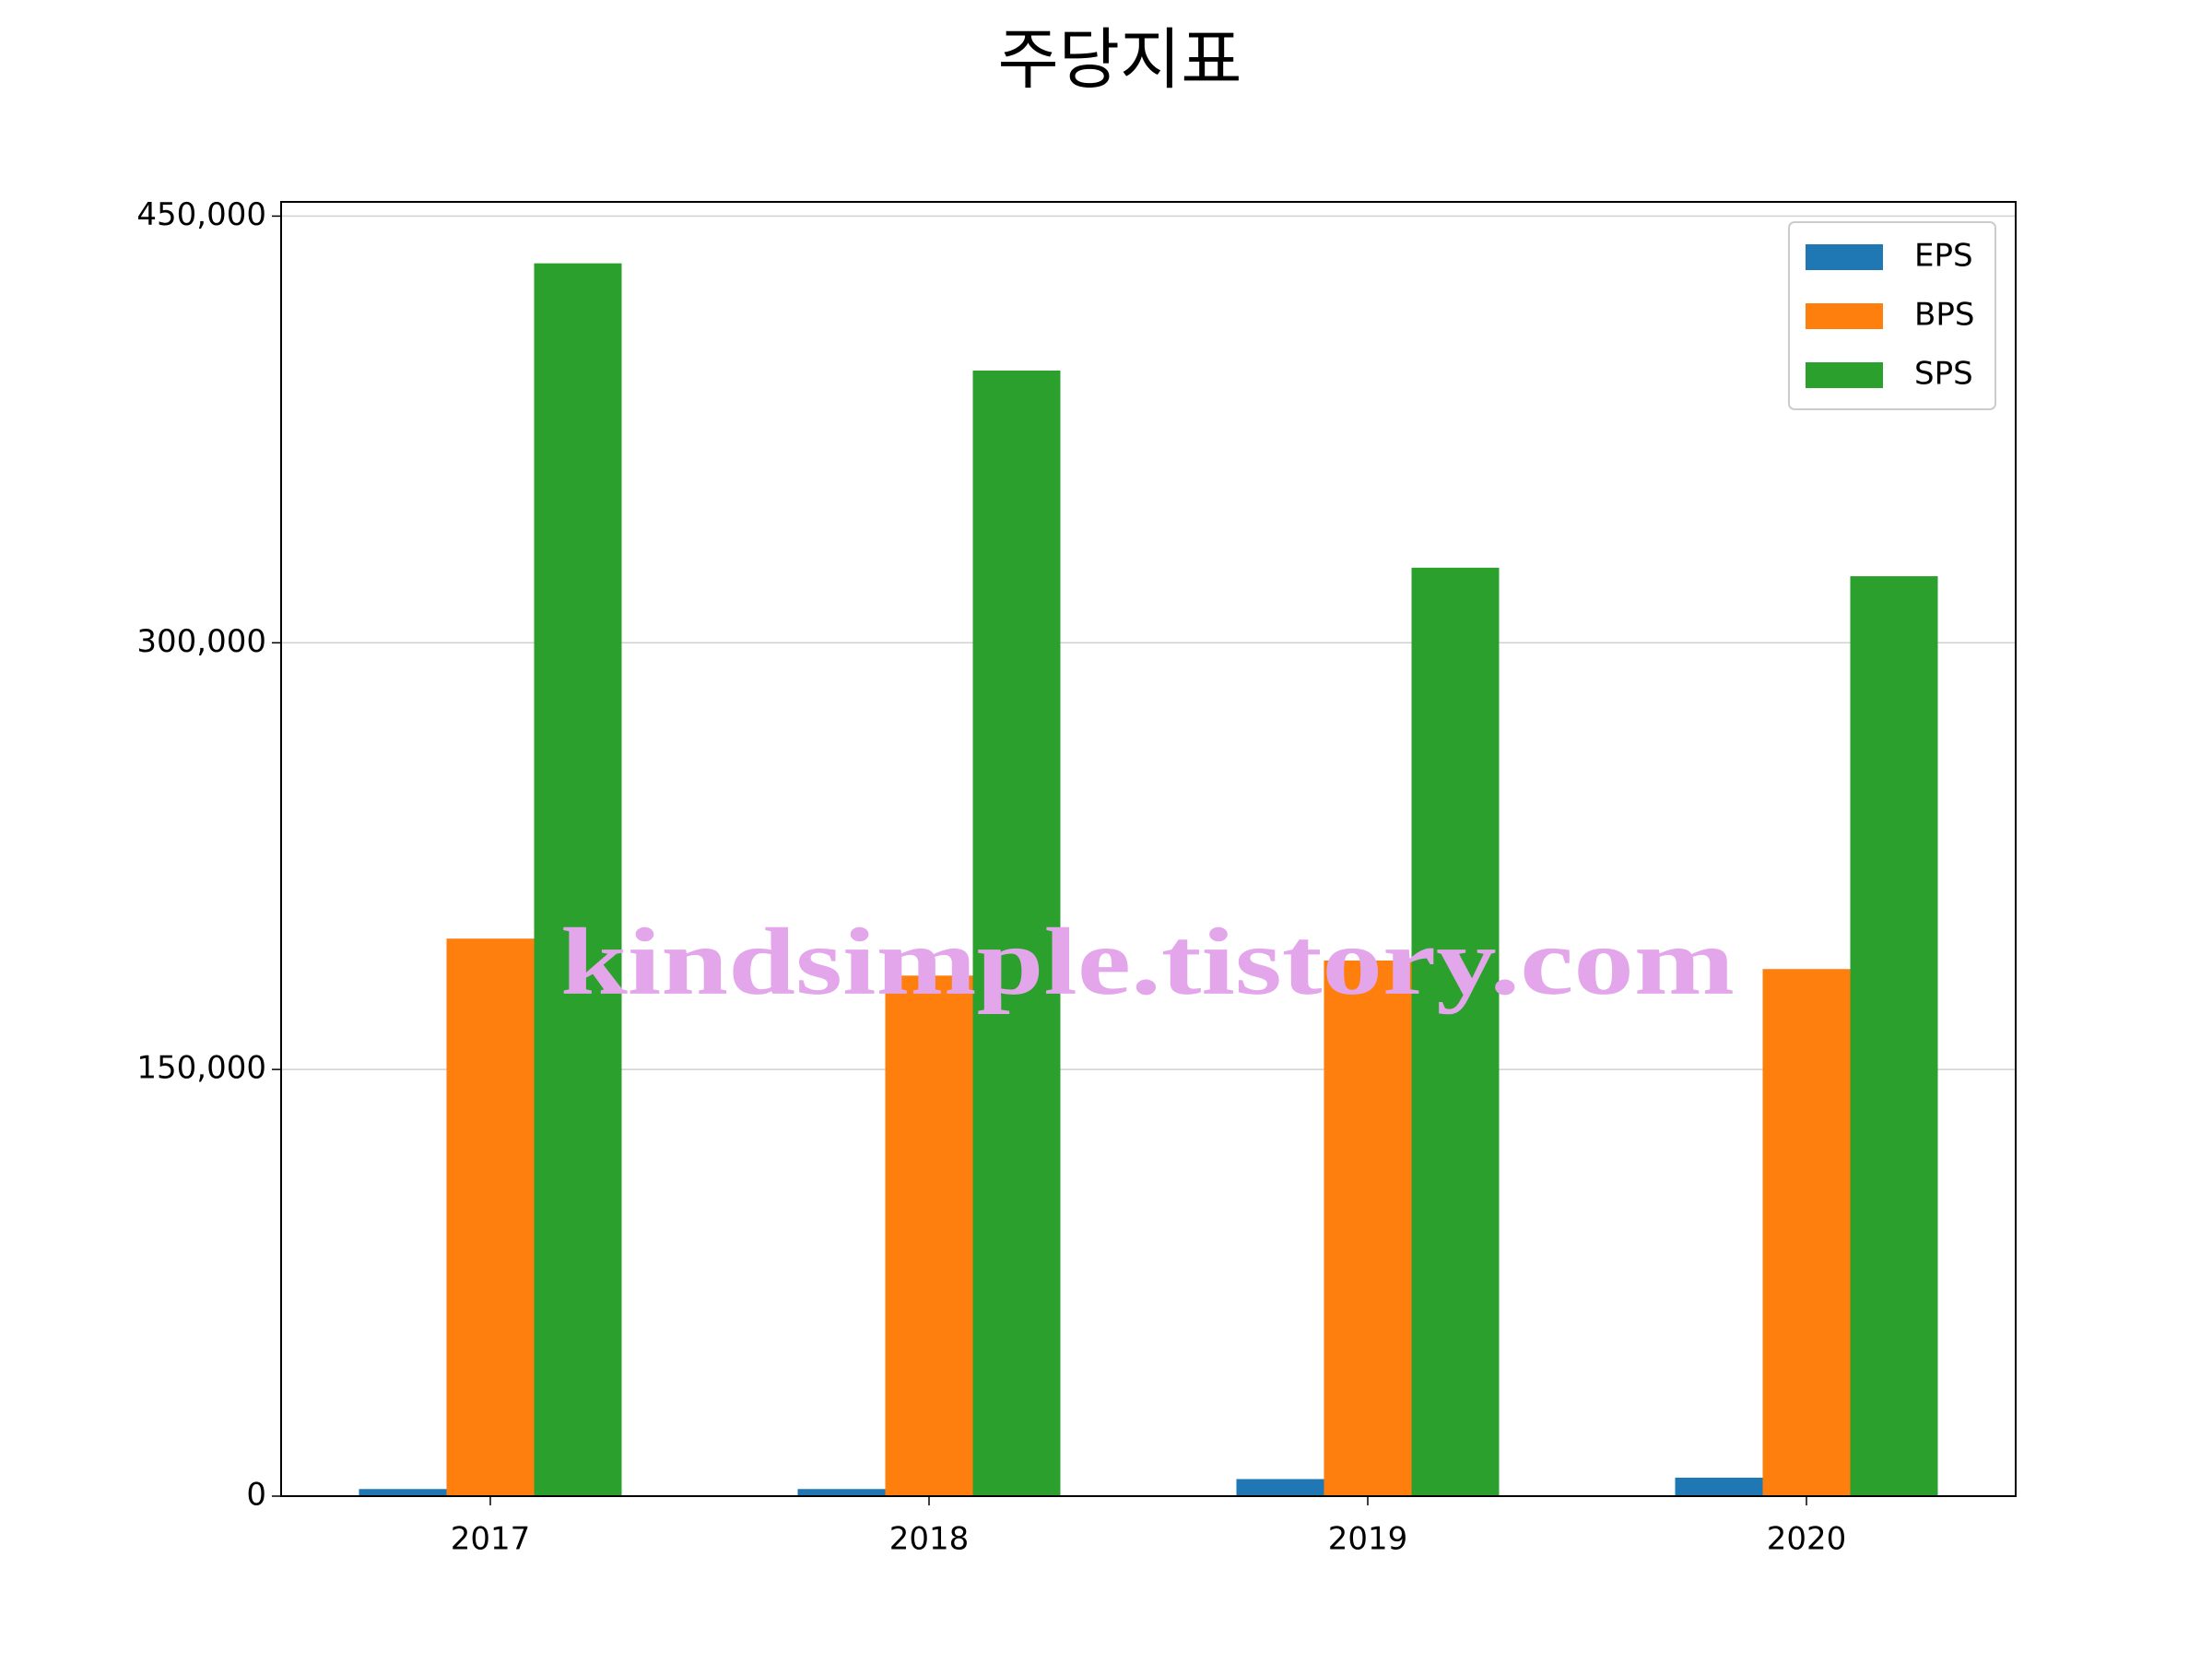 The image size is (2212, 1663). What do you see at coordinates (201, 214) in the screenshot?
I see `y-tick-label: 450,000` at bounding box center [201, 214].